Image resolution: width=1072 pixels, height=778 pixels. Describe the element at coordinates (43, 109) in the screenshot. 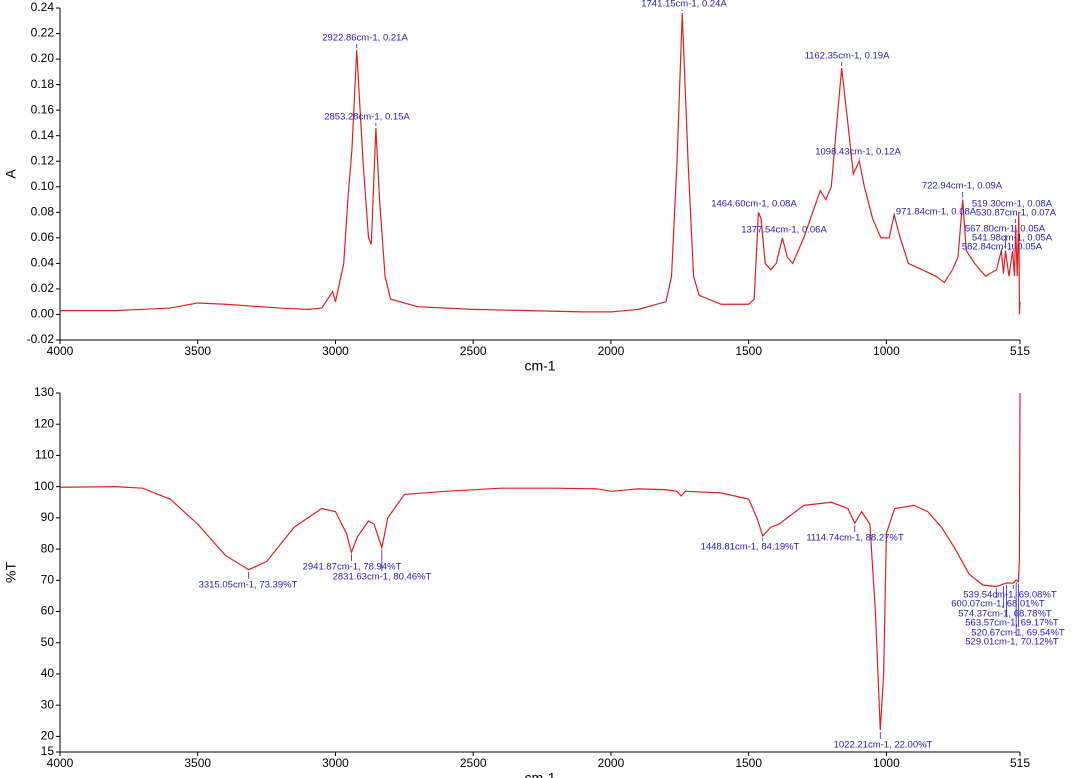

I see `y-tick-label: 0.16` at that location.